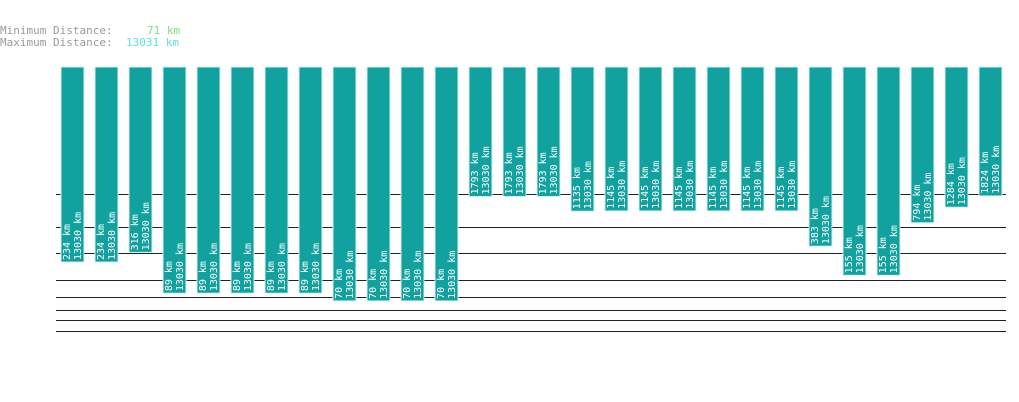 The image size is (1019, 402). What do you see at coordinates (985, 173) in the screenshot?
I see `bar-value-label: 1824 km` at bounding box center [985, 173].